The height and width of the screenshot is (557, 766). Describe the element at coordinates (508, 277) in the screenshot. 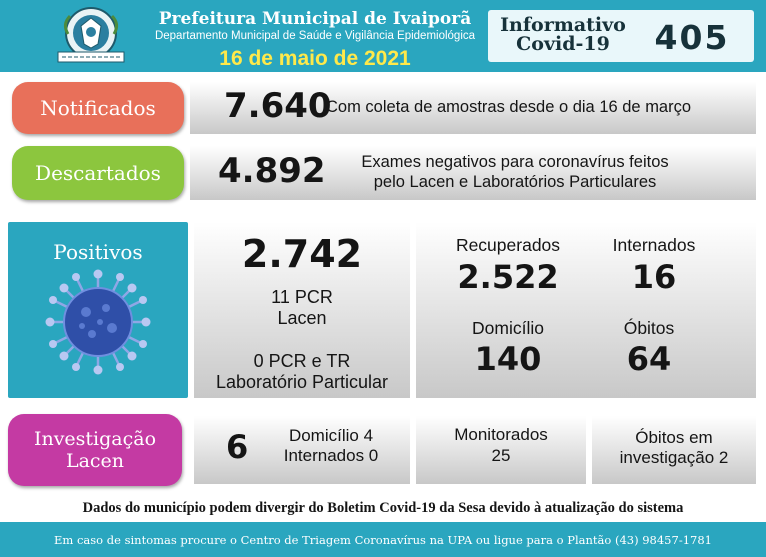

I see `recuperados-value: 2.522` at that location.